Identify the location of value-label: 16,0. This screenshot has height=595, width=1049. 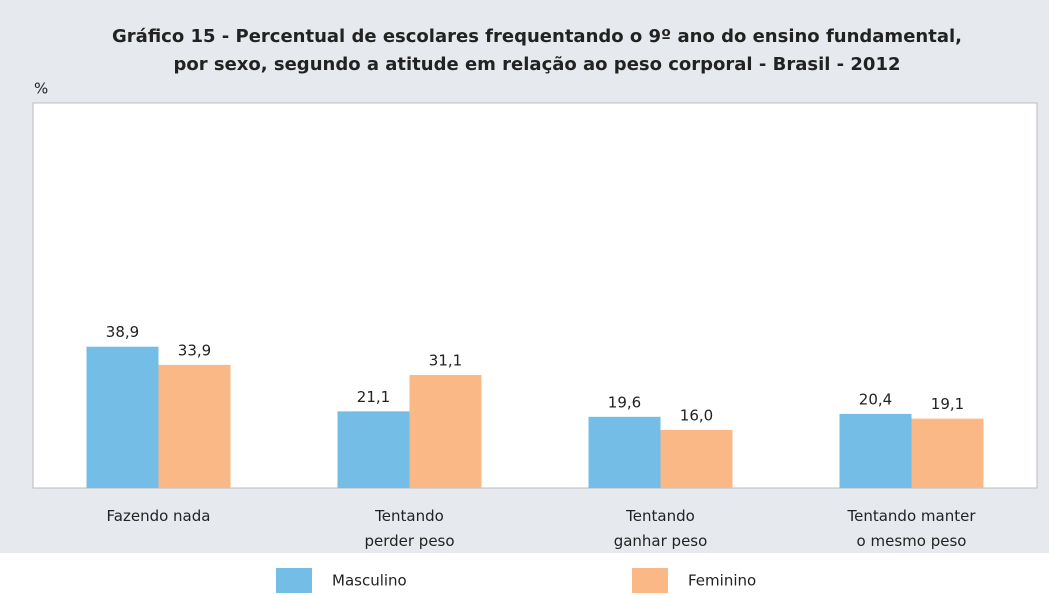
(696, 415).